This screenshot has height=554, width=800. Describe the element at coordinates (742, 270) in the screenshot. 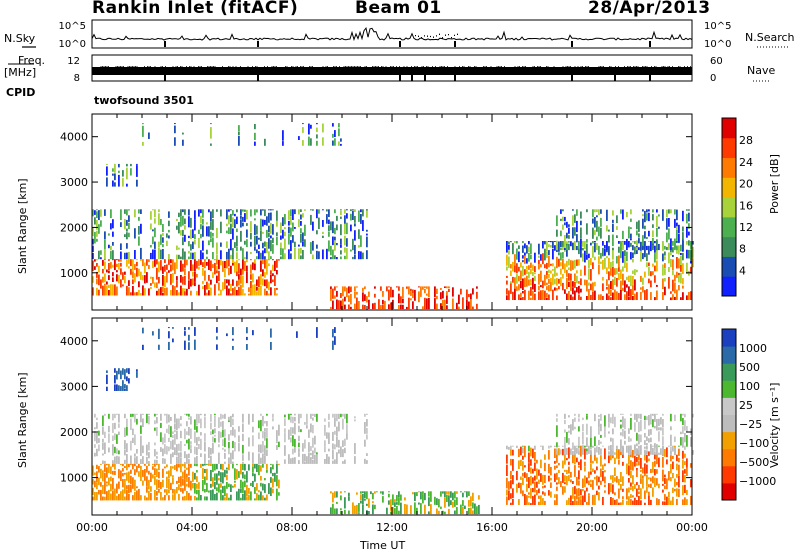

I see `power-colorbar-tick: 4` at that location.